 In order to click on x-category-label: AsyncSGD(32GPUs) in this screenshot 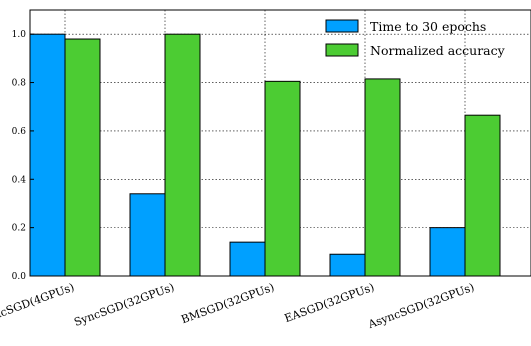, I will do `click(421, 306)`.